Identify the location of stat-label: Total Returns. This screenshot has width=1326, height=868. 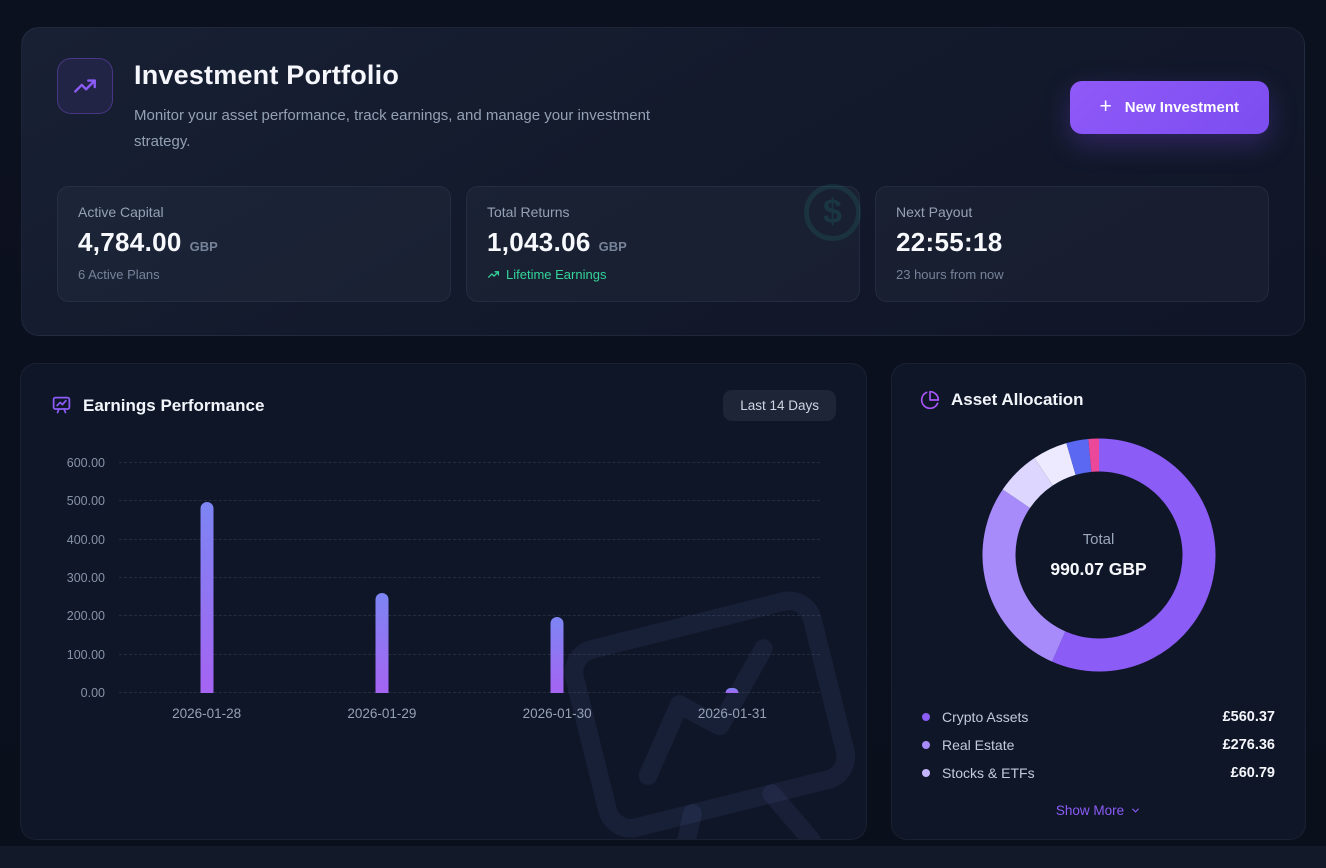
(528, 212).